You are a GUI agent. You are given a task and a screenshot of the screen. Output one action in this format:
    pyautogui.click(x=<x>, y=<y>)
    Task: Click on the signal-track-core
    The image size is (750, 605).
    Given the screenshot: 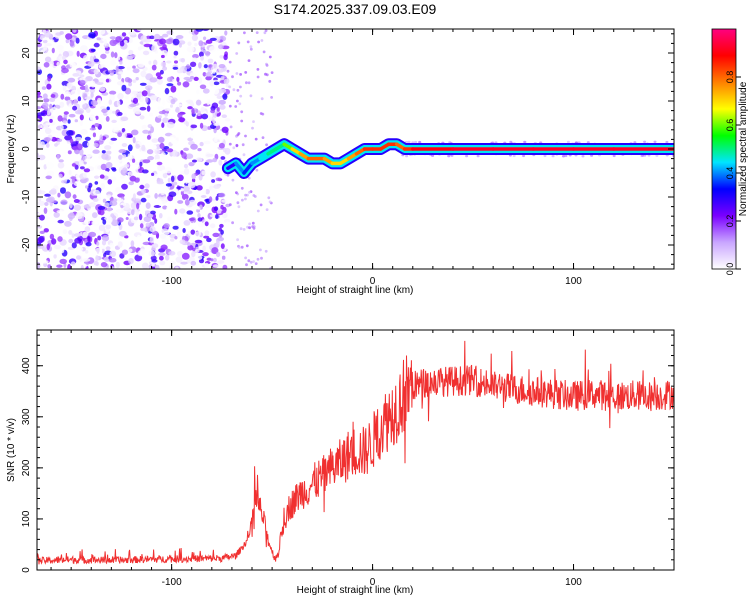 What is the action you would take?
    pyautogui.click(x=248, y=168)
    